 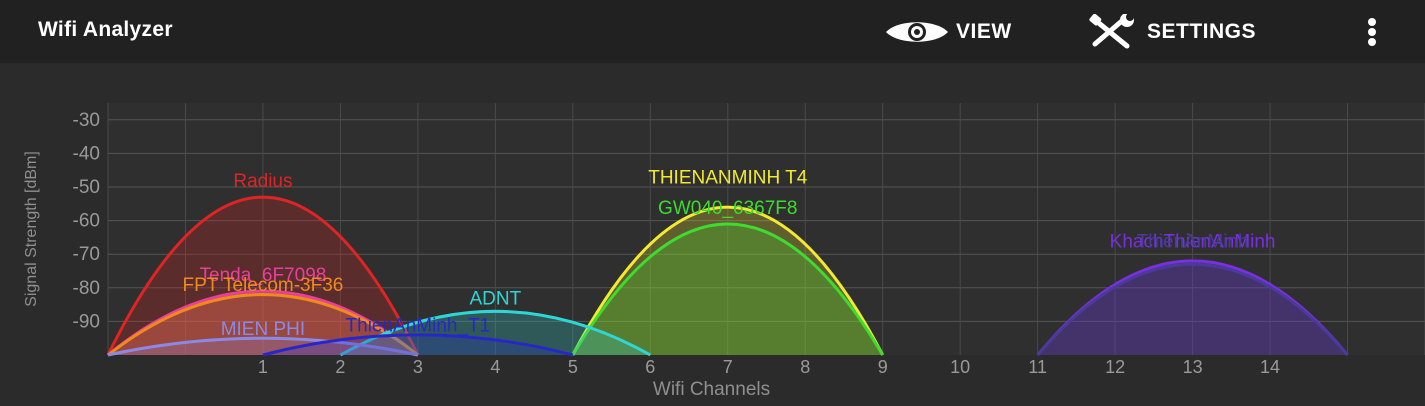 I want to click on view-button: VIEW, so click(x=948, y=32).